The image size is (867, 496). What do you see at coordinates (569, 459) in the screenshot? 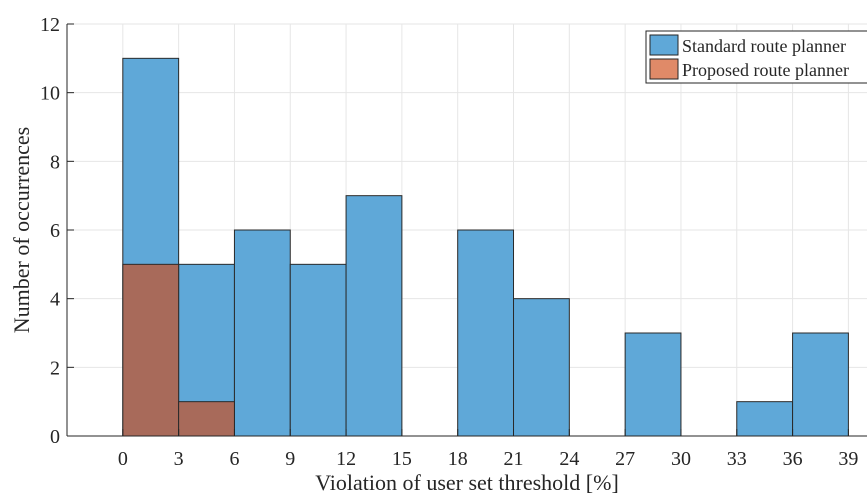
I see `x-tick-label: 24` at bounding box center [569, 459].